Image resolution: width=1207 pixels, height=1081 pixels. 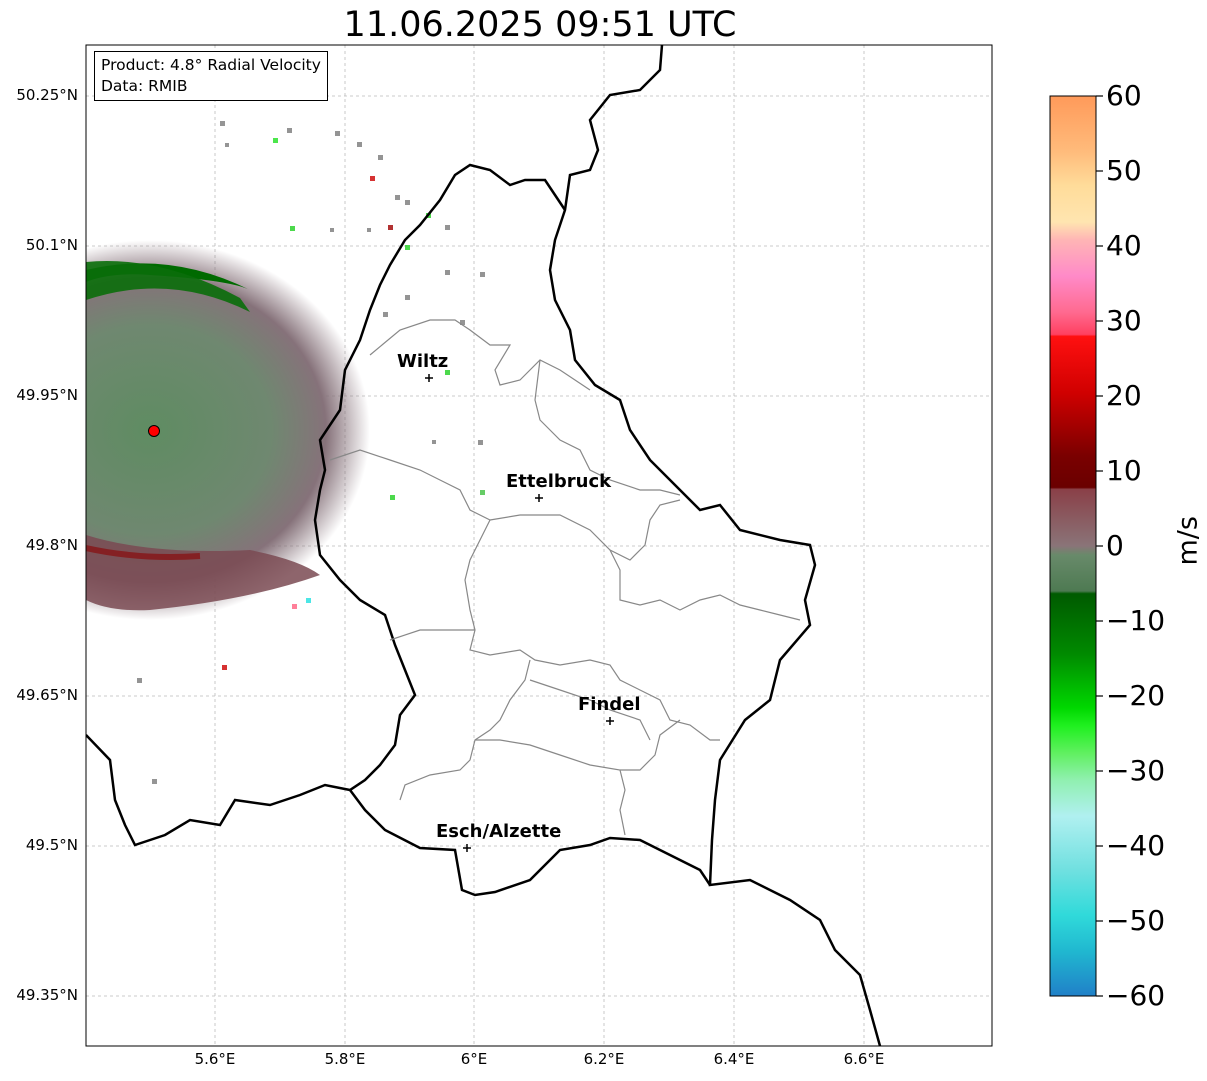 I want to click on x-tick-label: 5.6°E, so click(x=215, y=1059).